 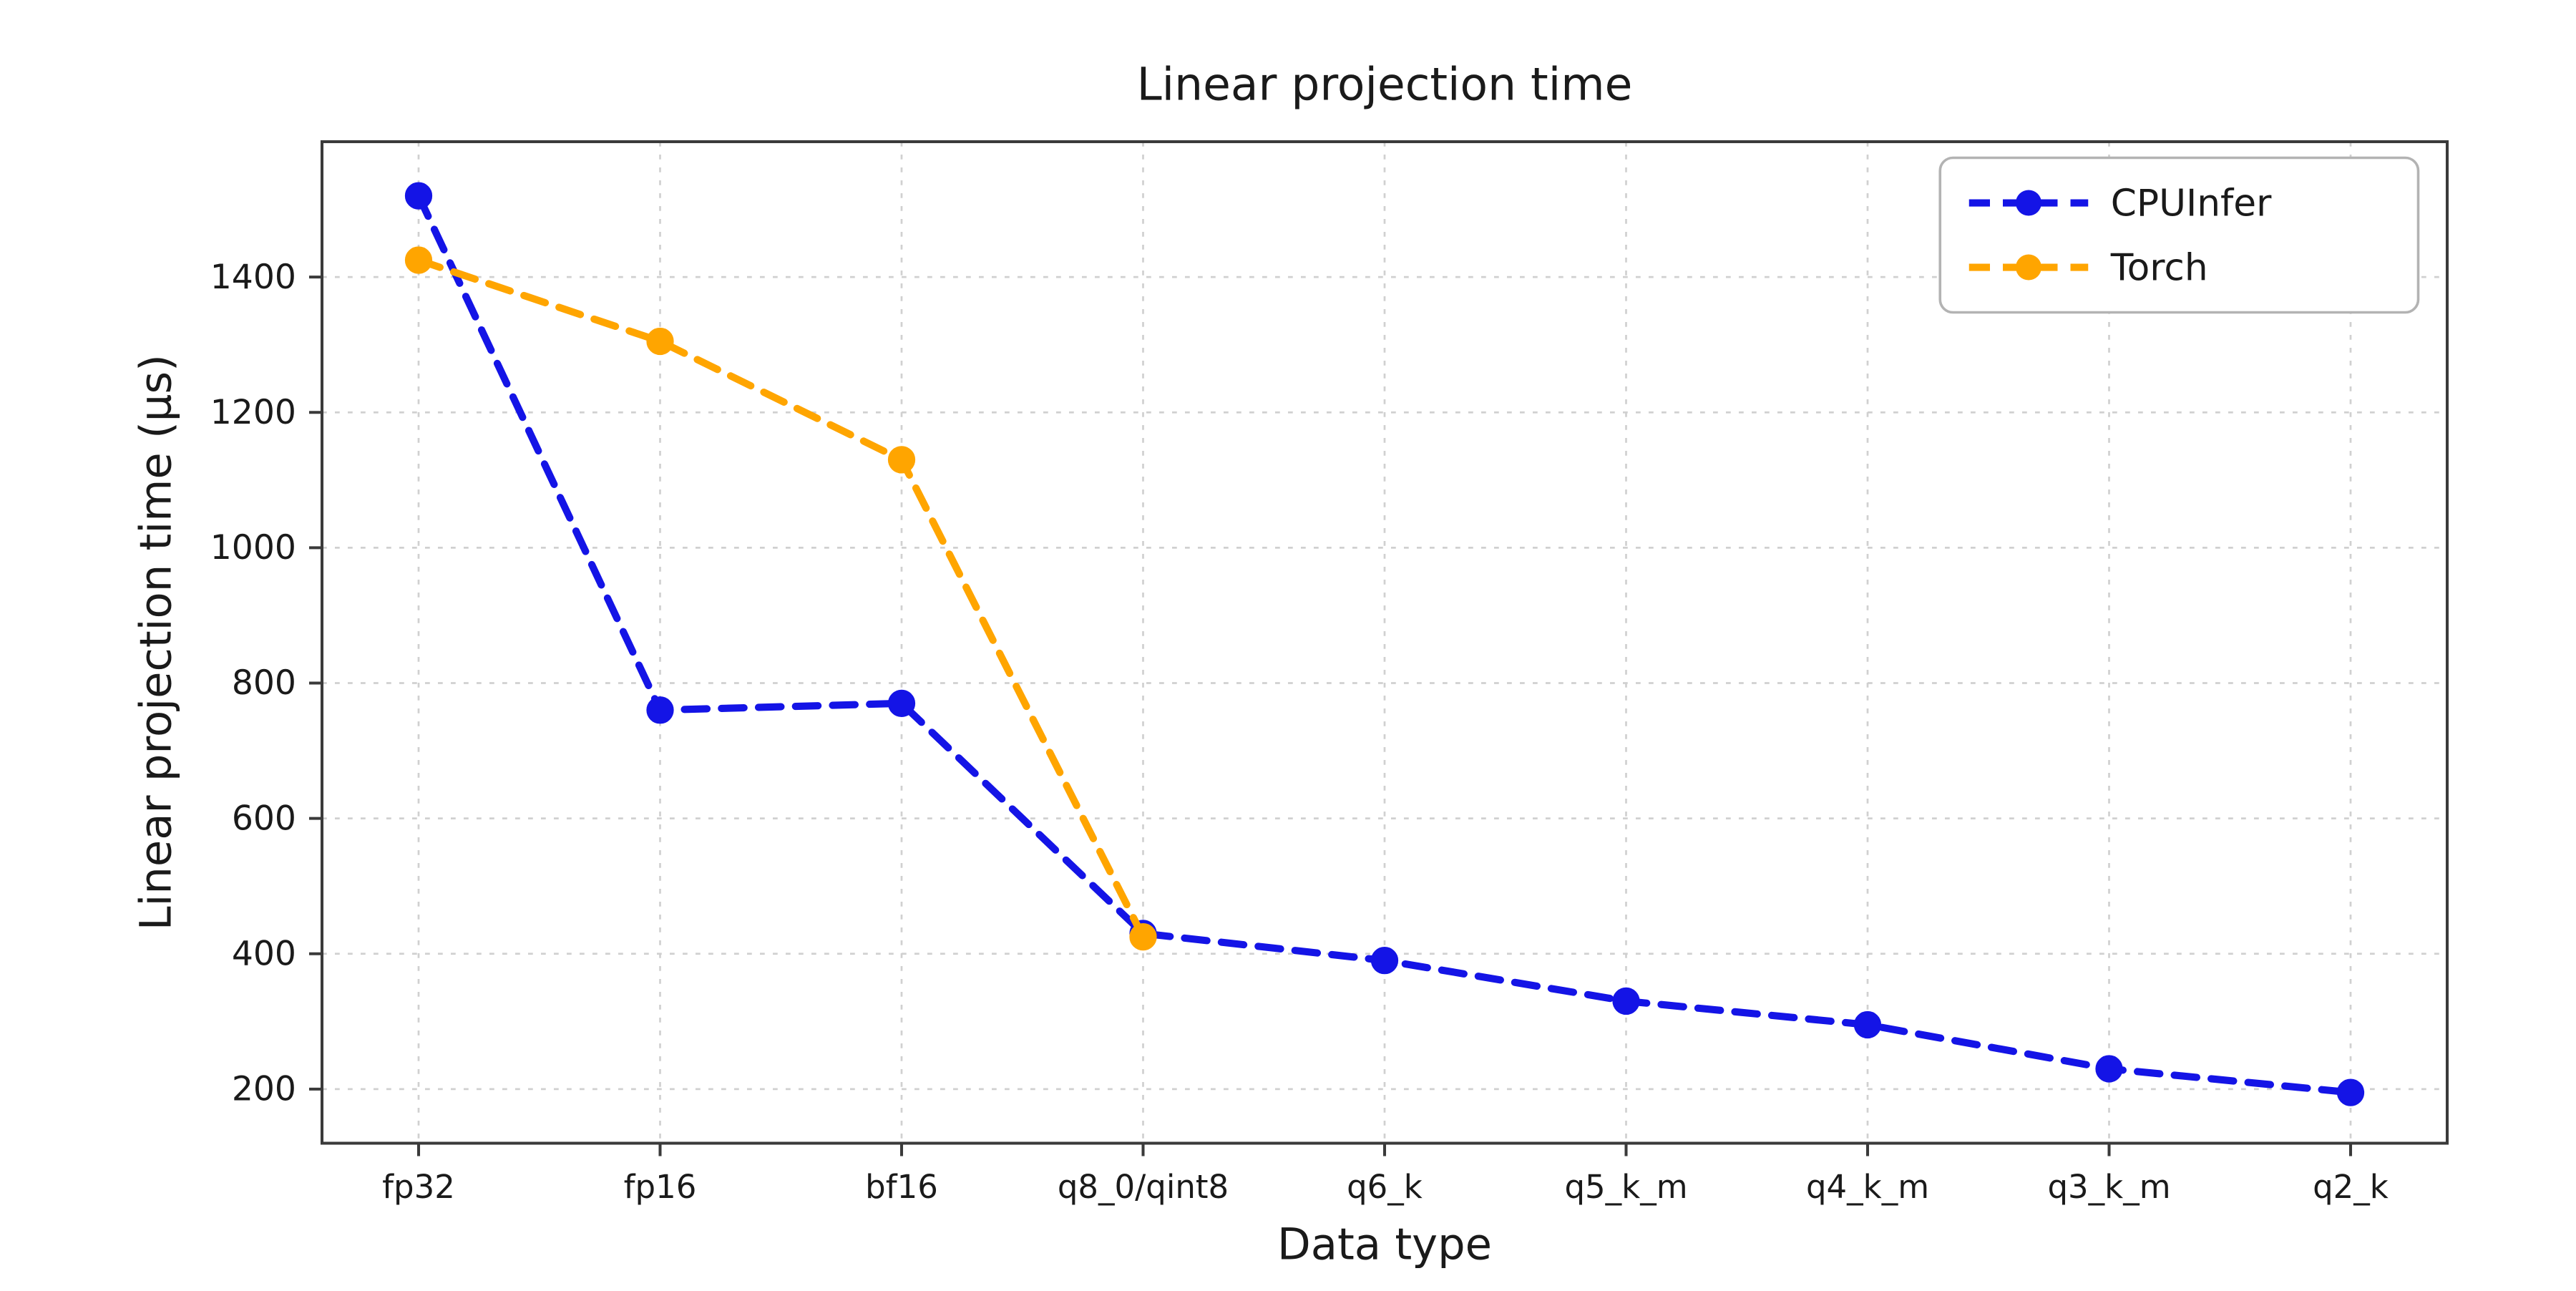 What do you see at coordinates (1625, 1187) in the screenshot?
I see `x-tick-label: q5_k_m` at bounding box center [1625, 1187].